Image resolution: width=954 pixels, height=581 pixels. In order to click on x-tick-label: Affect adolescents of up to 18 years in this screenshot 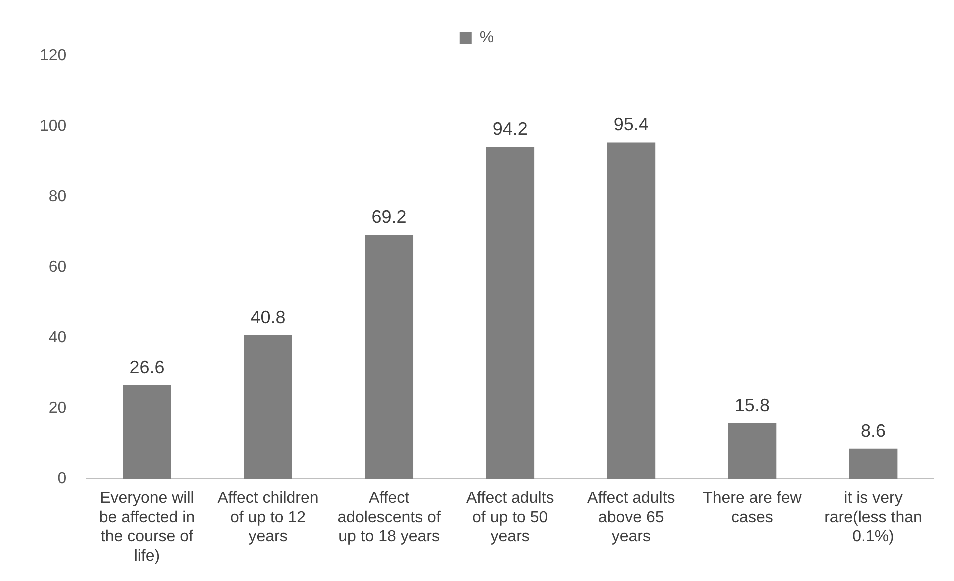, I will do `click(390, 518)`.